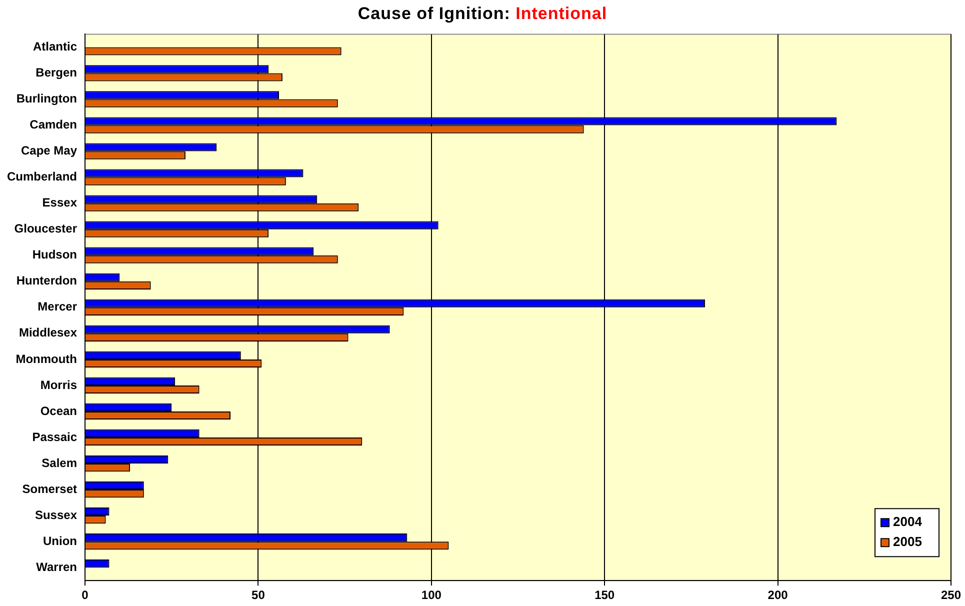 The width and height of the screenshot is (965, 606). I want to click on y-tick-label: Morris, so click(59, 385).